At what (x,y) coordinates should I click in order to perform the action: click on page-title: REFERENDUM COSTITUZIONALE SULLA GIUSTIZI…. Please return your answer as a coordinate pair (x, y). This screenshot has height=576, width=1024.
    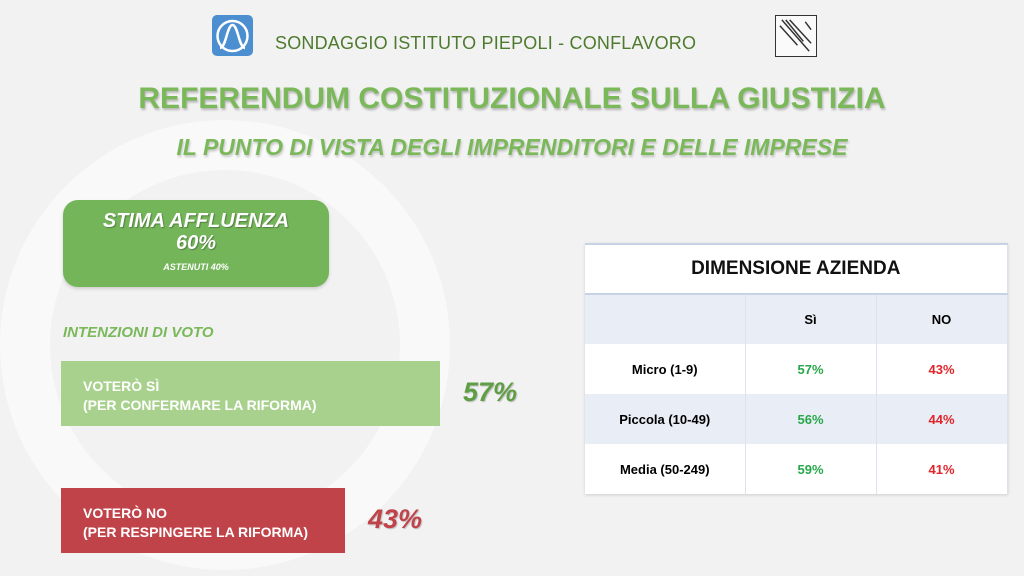
    Looking at the image, I should click on (512, 98).